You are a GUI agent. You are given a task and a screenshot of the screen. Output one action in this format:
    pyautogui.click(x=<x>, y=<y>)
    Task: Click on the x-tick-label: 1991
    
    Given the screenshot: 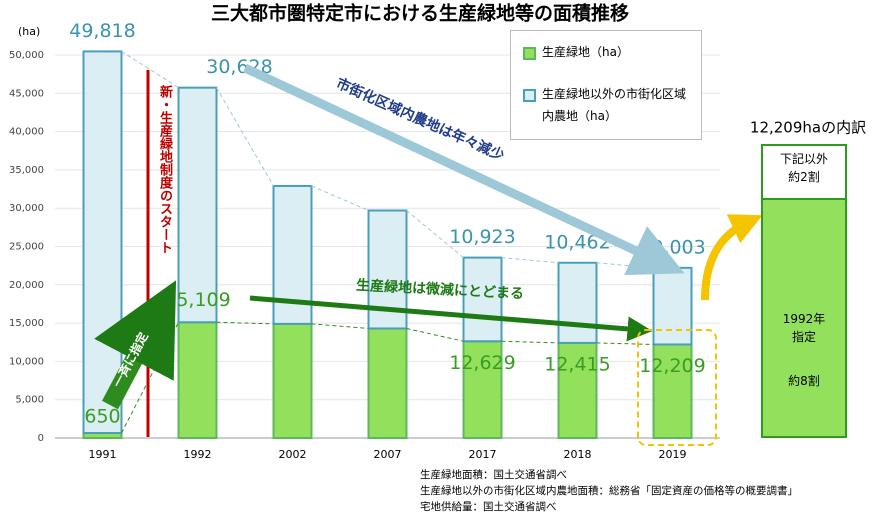 What is the action you would take?
    pyautogui.click(x=103, y=454)
    